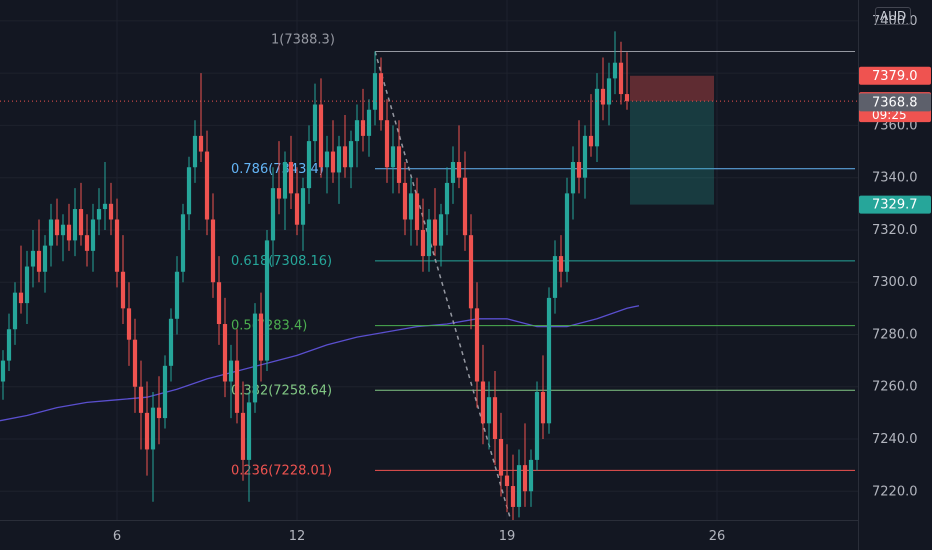  What do you see at coordinates (277, 169) in the screenshot?
I see `fib-level-label: 0.786(7343.4)` at bounding box center [277, 169].